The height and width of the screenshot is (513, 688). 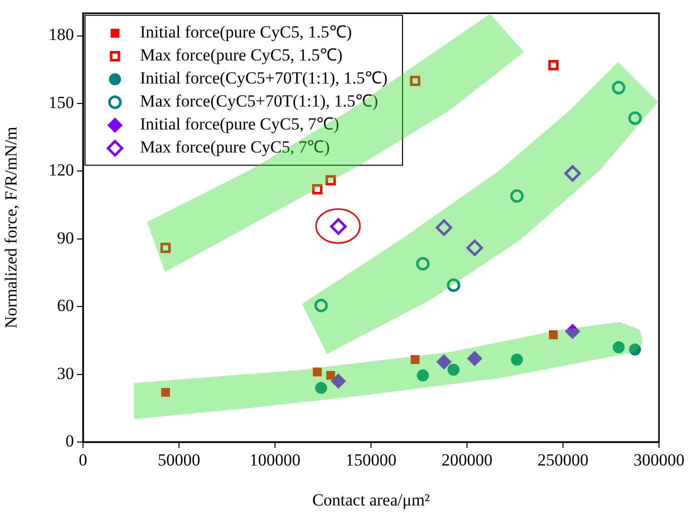 I want to click on legend-label: Initial force(pure CyC5, 1.5℃), so click(x=246, y=32).